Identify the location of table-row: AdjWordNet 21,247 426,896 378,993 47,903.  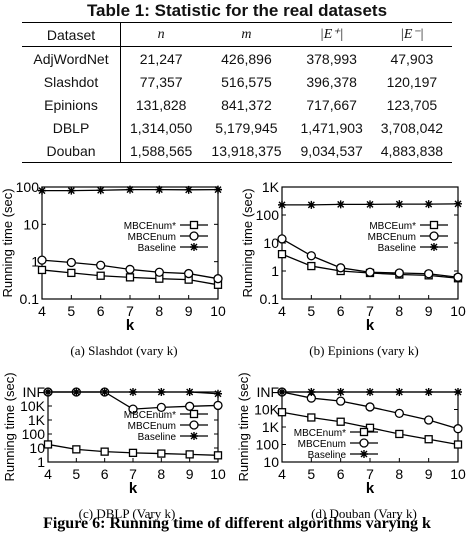
(237, 58).